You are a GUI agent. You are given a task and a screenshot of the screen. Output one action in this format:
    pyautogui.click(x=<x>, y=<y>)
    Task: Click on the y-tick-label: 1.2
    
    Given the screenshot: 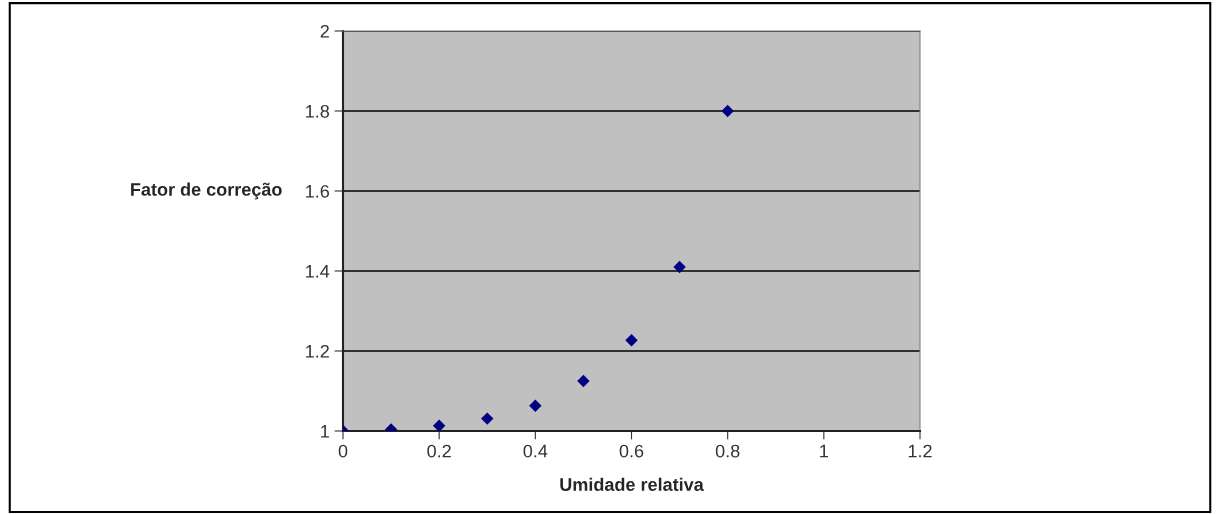 What is the action you would take?
    pyautogui.click(x=317, y=351)
    